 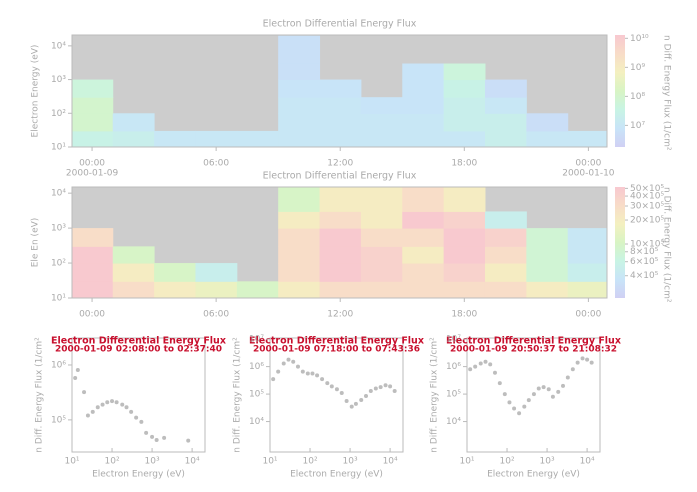 What do you see at coordinates (644, 262) in the screenshot?
I see `colorbar-tick-label: 6×10⁵` at bounding box center [644, 262].